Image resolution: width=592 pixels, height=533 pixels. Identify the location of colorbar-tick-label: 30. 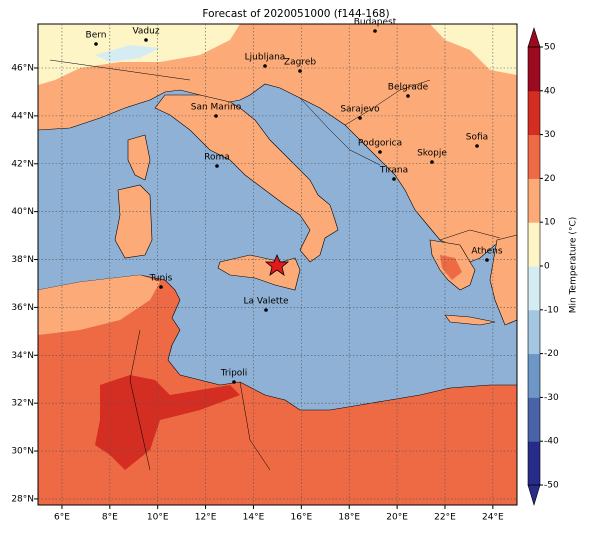
(550, 135).